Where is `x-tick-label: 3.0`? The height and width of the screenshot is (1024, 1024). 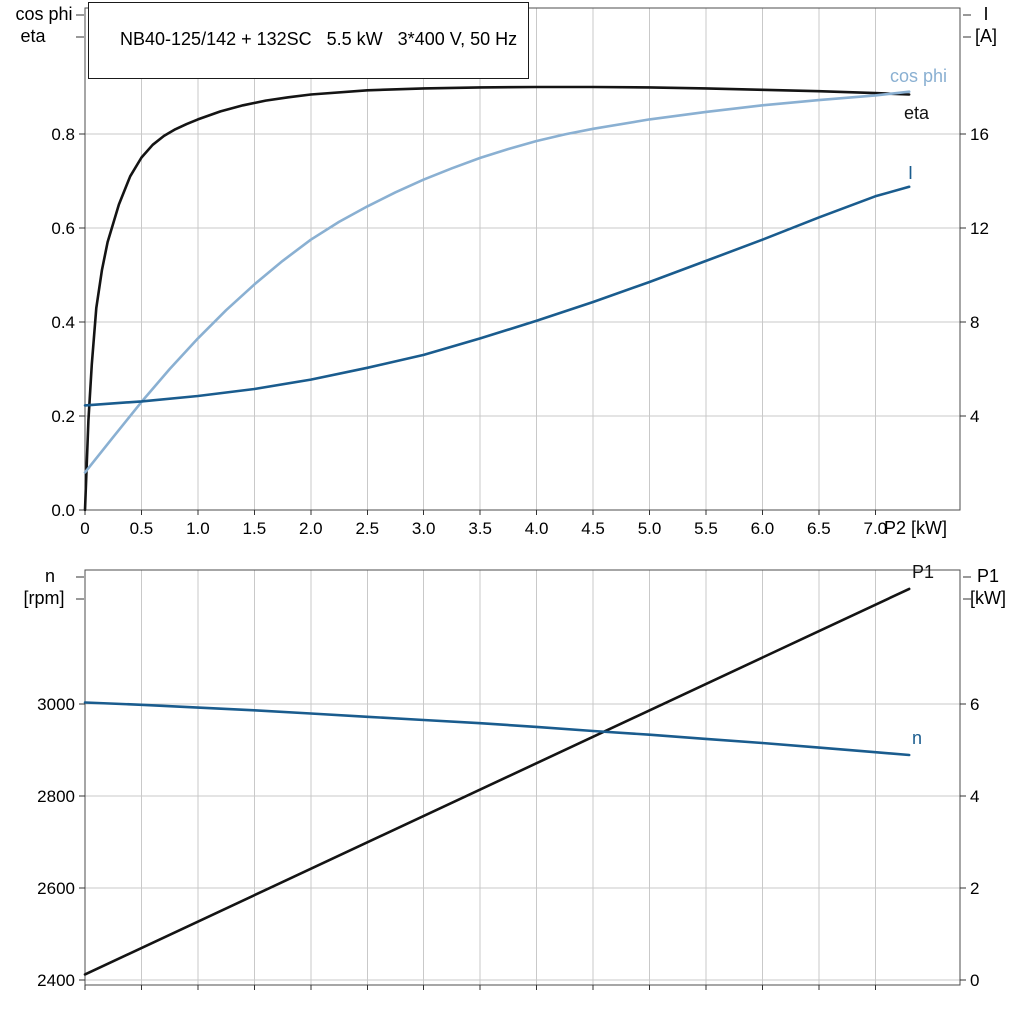
x-tick-label: 3.0 is located at coordinates (424, 528).